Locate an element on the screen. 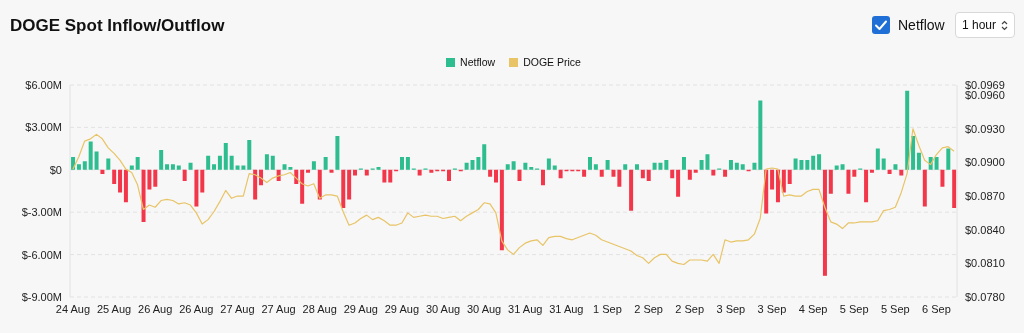 Image resolution: width=1024 pixels, height=333 pixels. x-tick-label: 29 Aug is located at coordinates (402, 308).